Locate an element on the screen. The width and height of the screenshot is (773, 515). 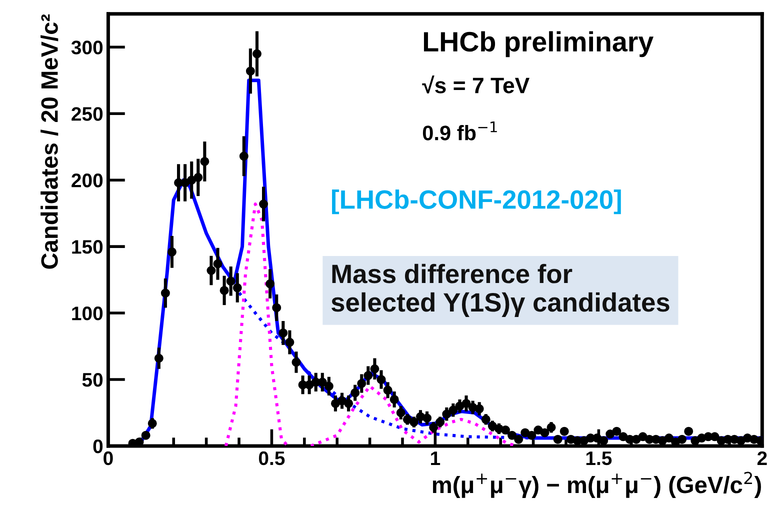
annotation: LHCb preliminary is located at coordinates (539, 44).